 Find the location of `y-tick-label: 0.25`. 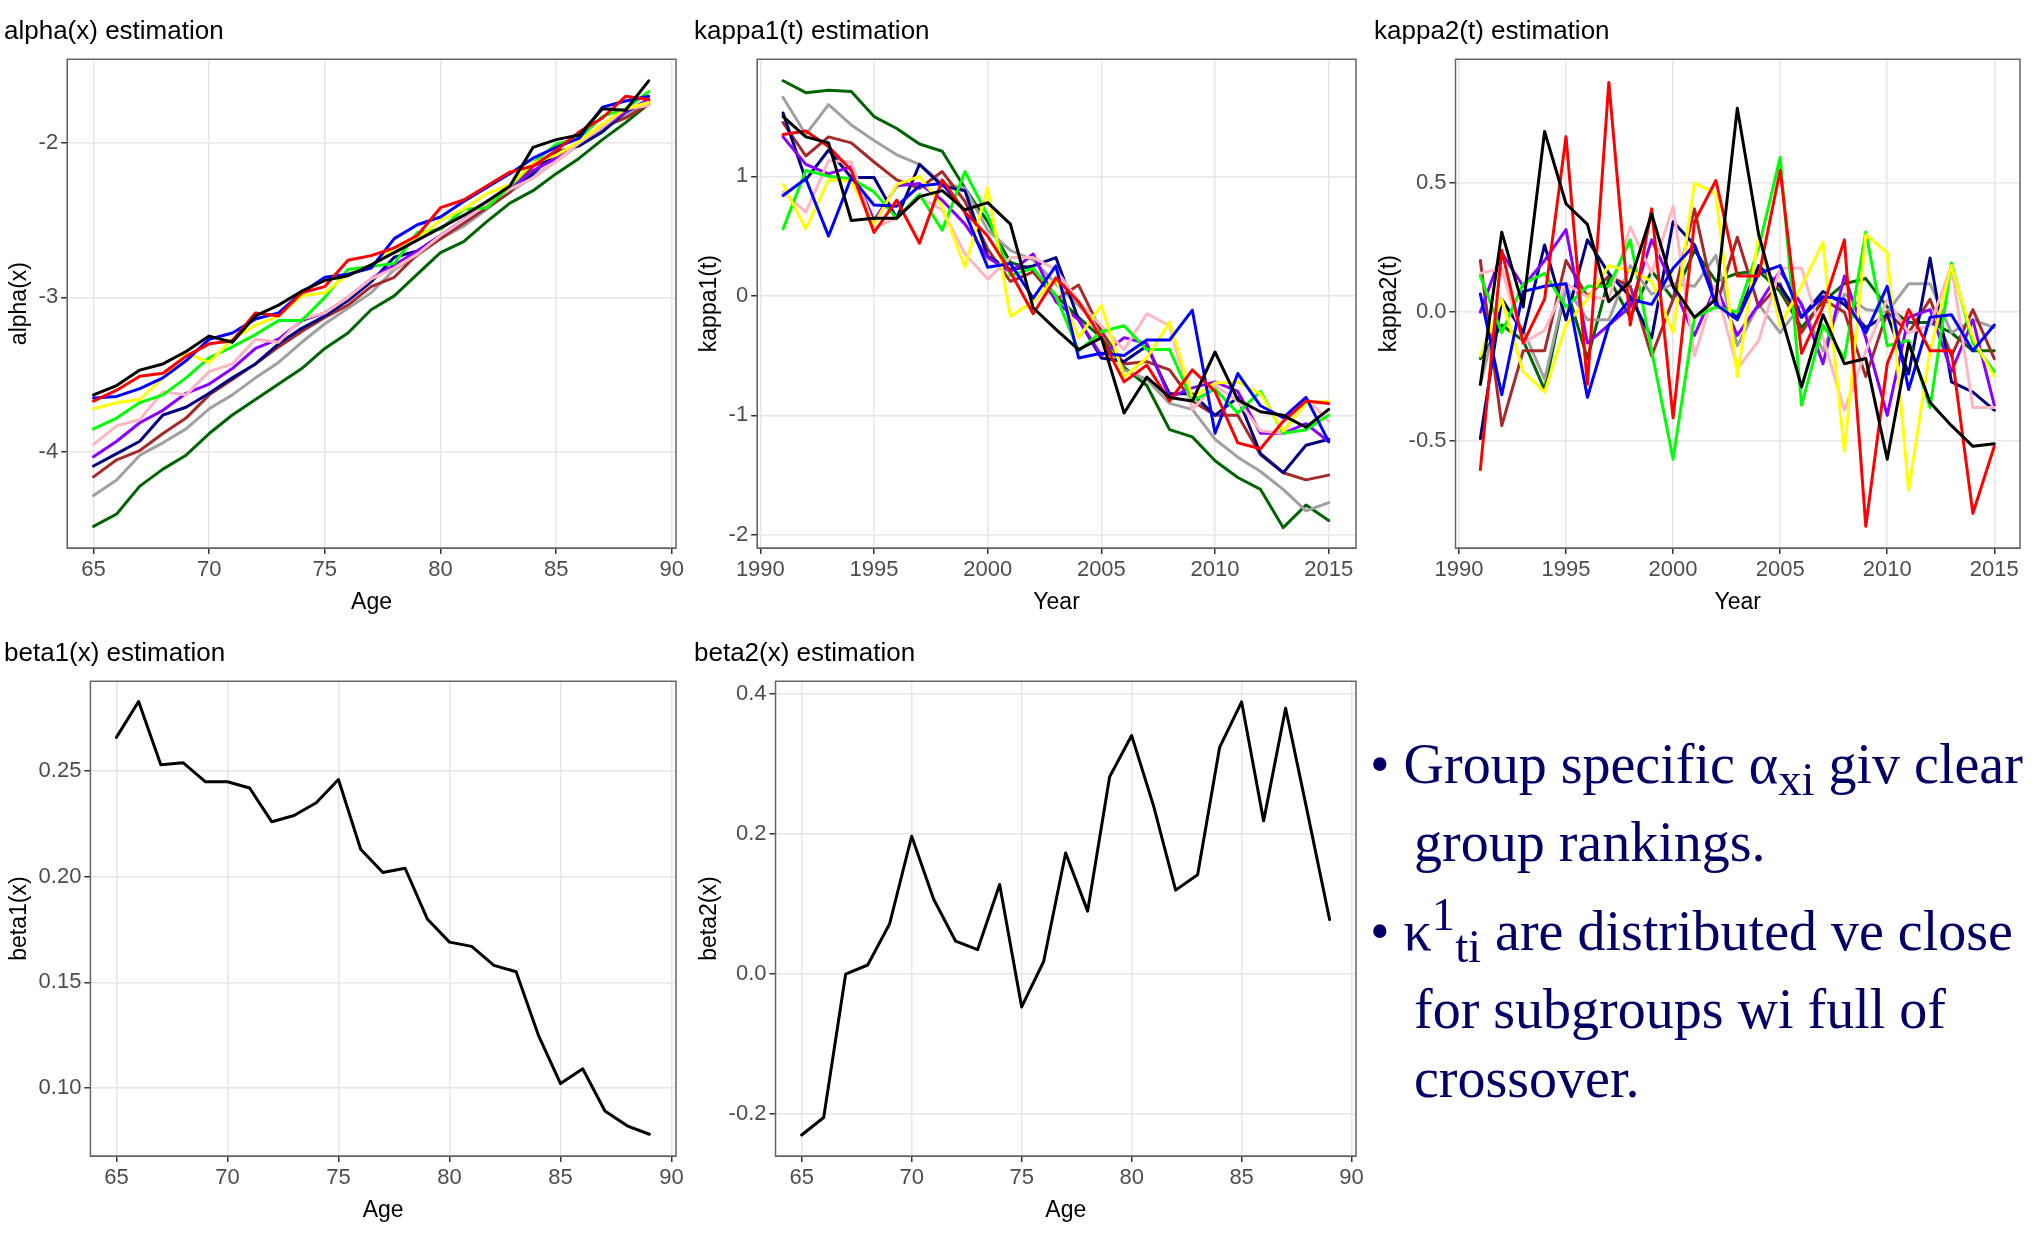

y-tick-label: 0.25 is located at coordinates (60, 770).